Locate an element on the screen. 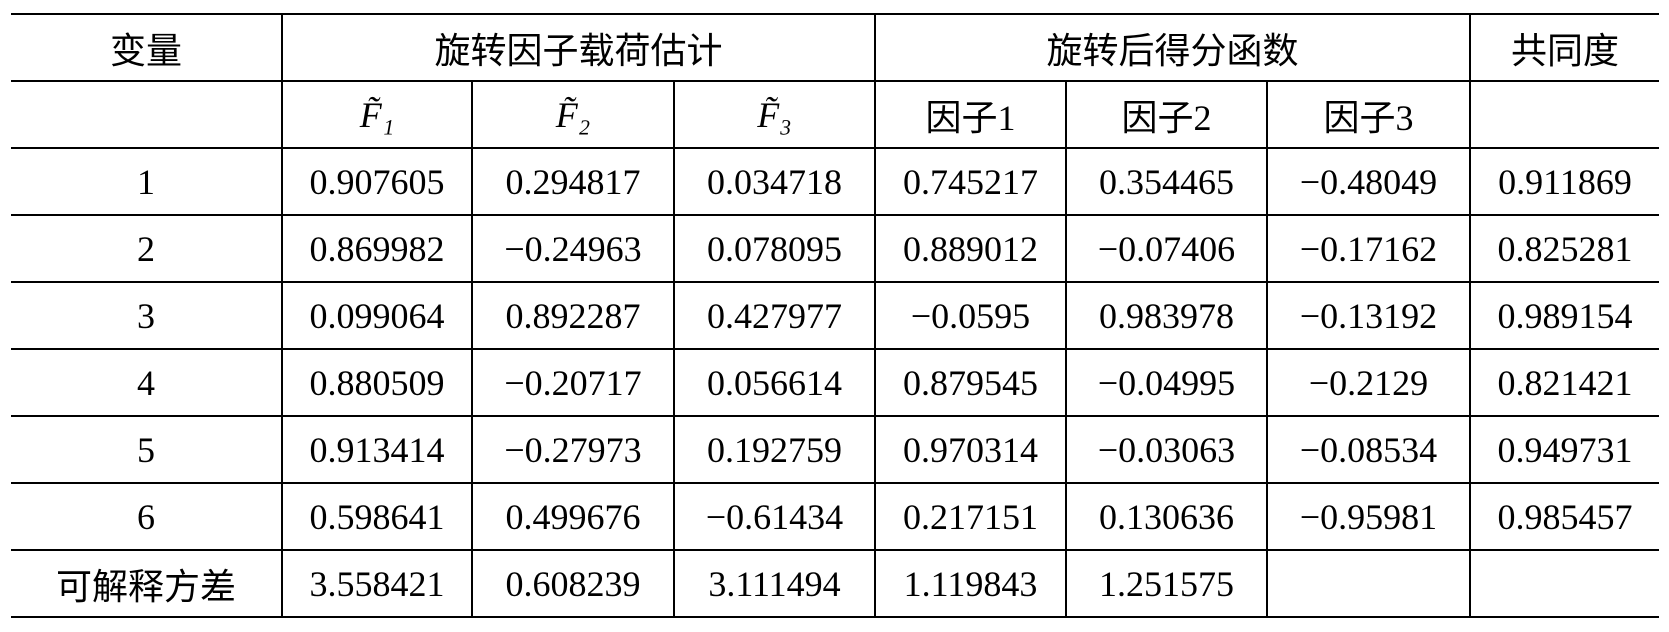  table-cell: 0.192759 is located at coordinates (774, 449).